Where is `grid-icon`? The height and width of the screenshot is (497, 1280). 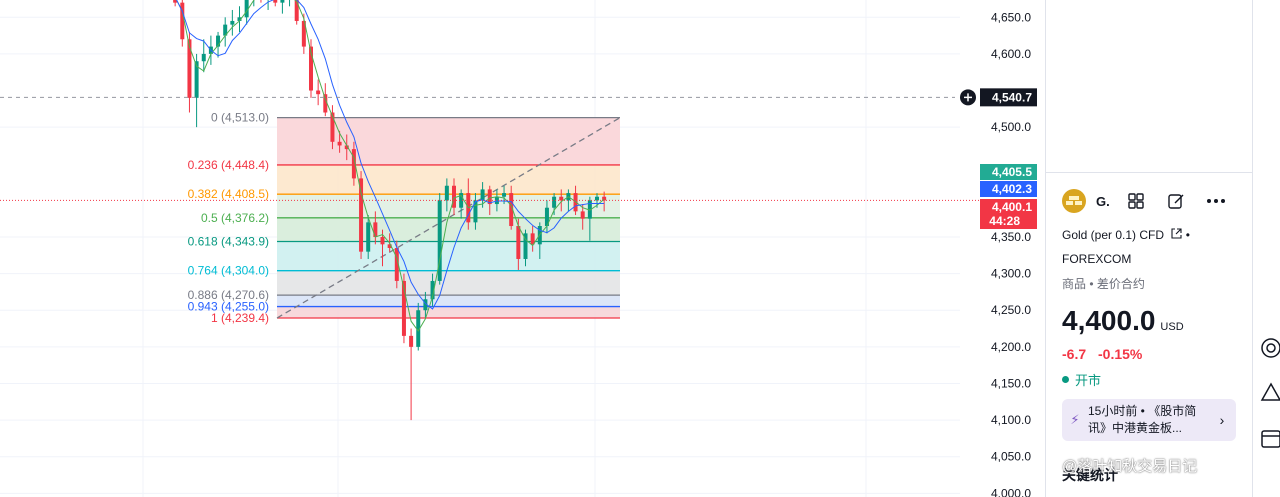 grid-icon is located at coordinates (1136, 201).